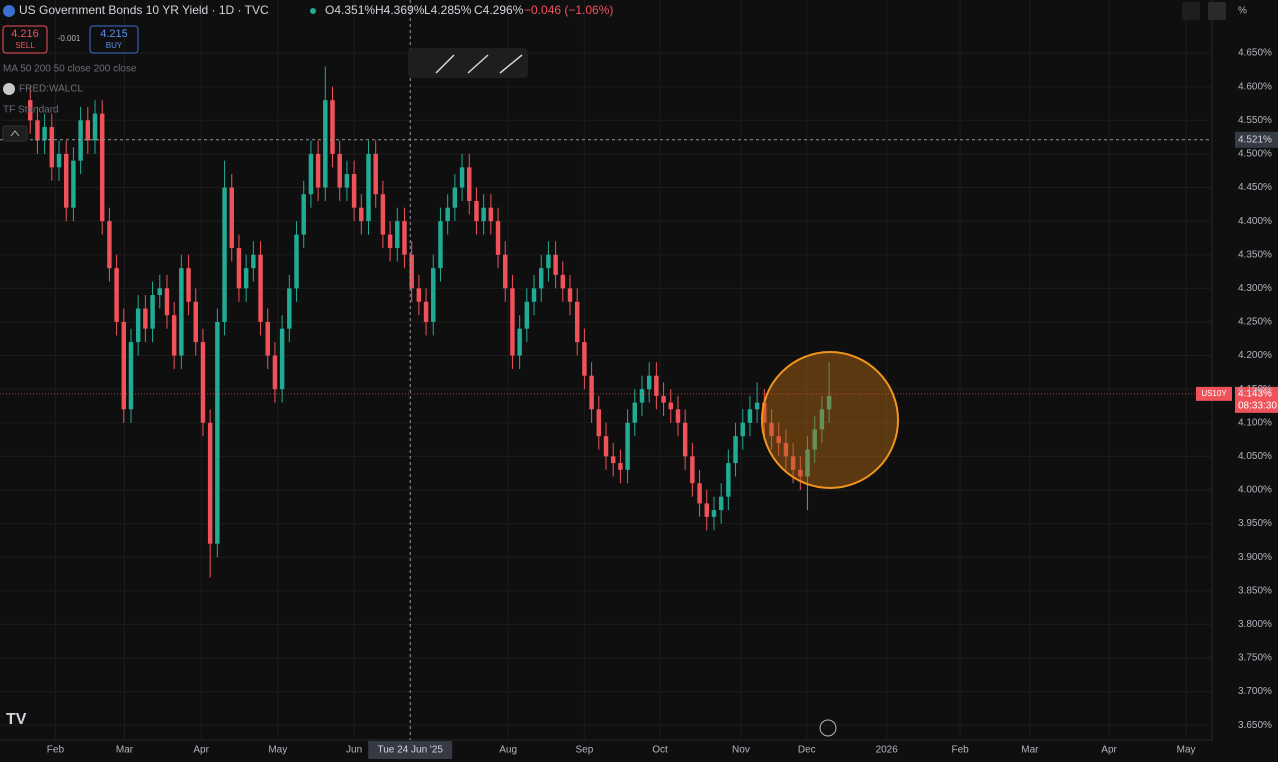 The height and width of the screenshot is (762, 1278). Describe the element at coordinates (25, 45) in the screenshot. I see `sell-label: SELL` at that location.